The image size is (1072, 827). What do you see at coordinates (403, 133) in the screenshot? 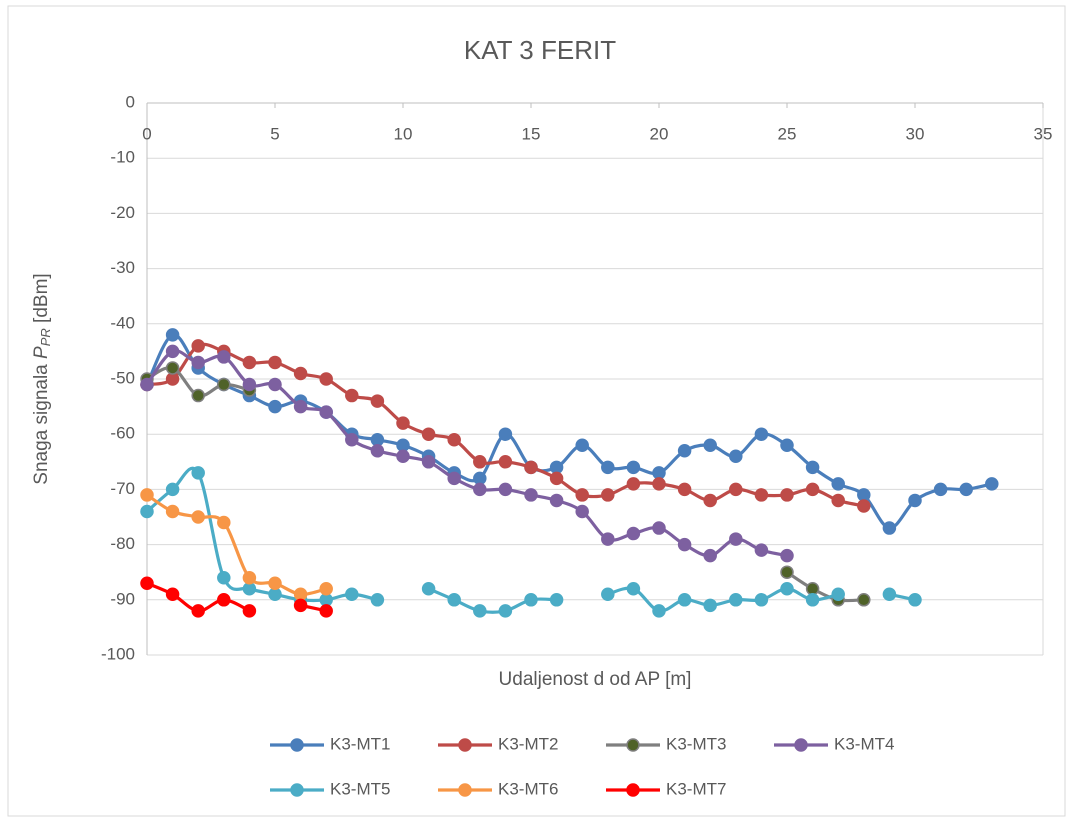
I see `x-tick-label: 10` at bounding box center [403, 133].